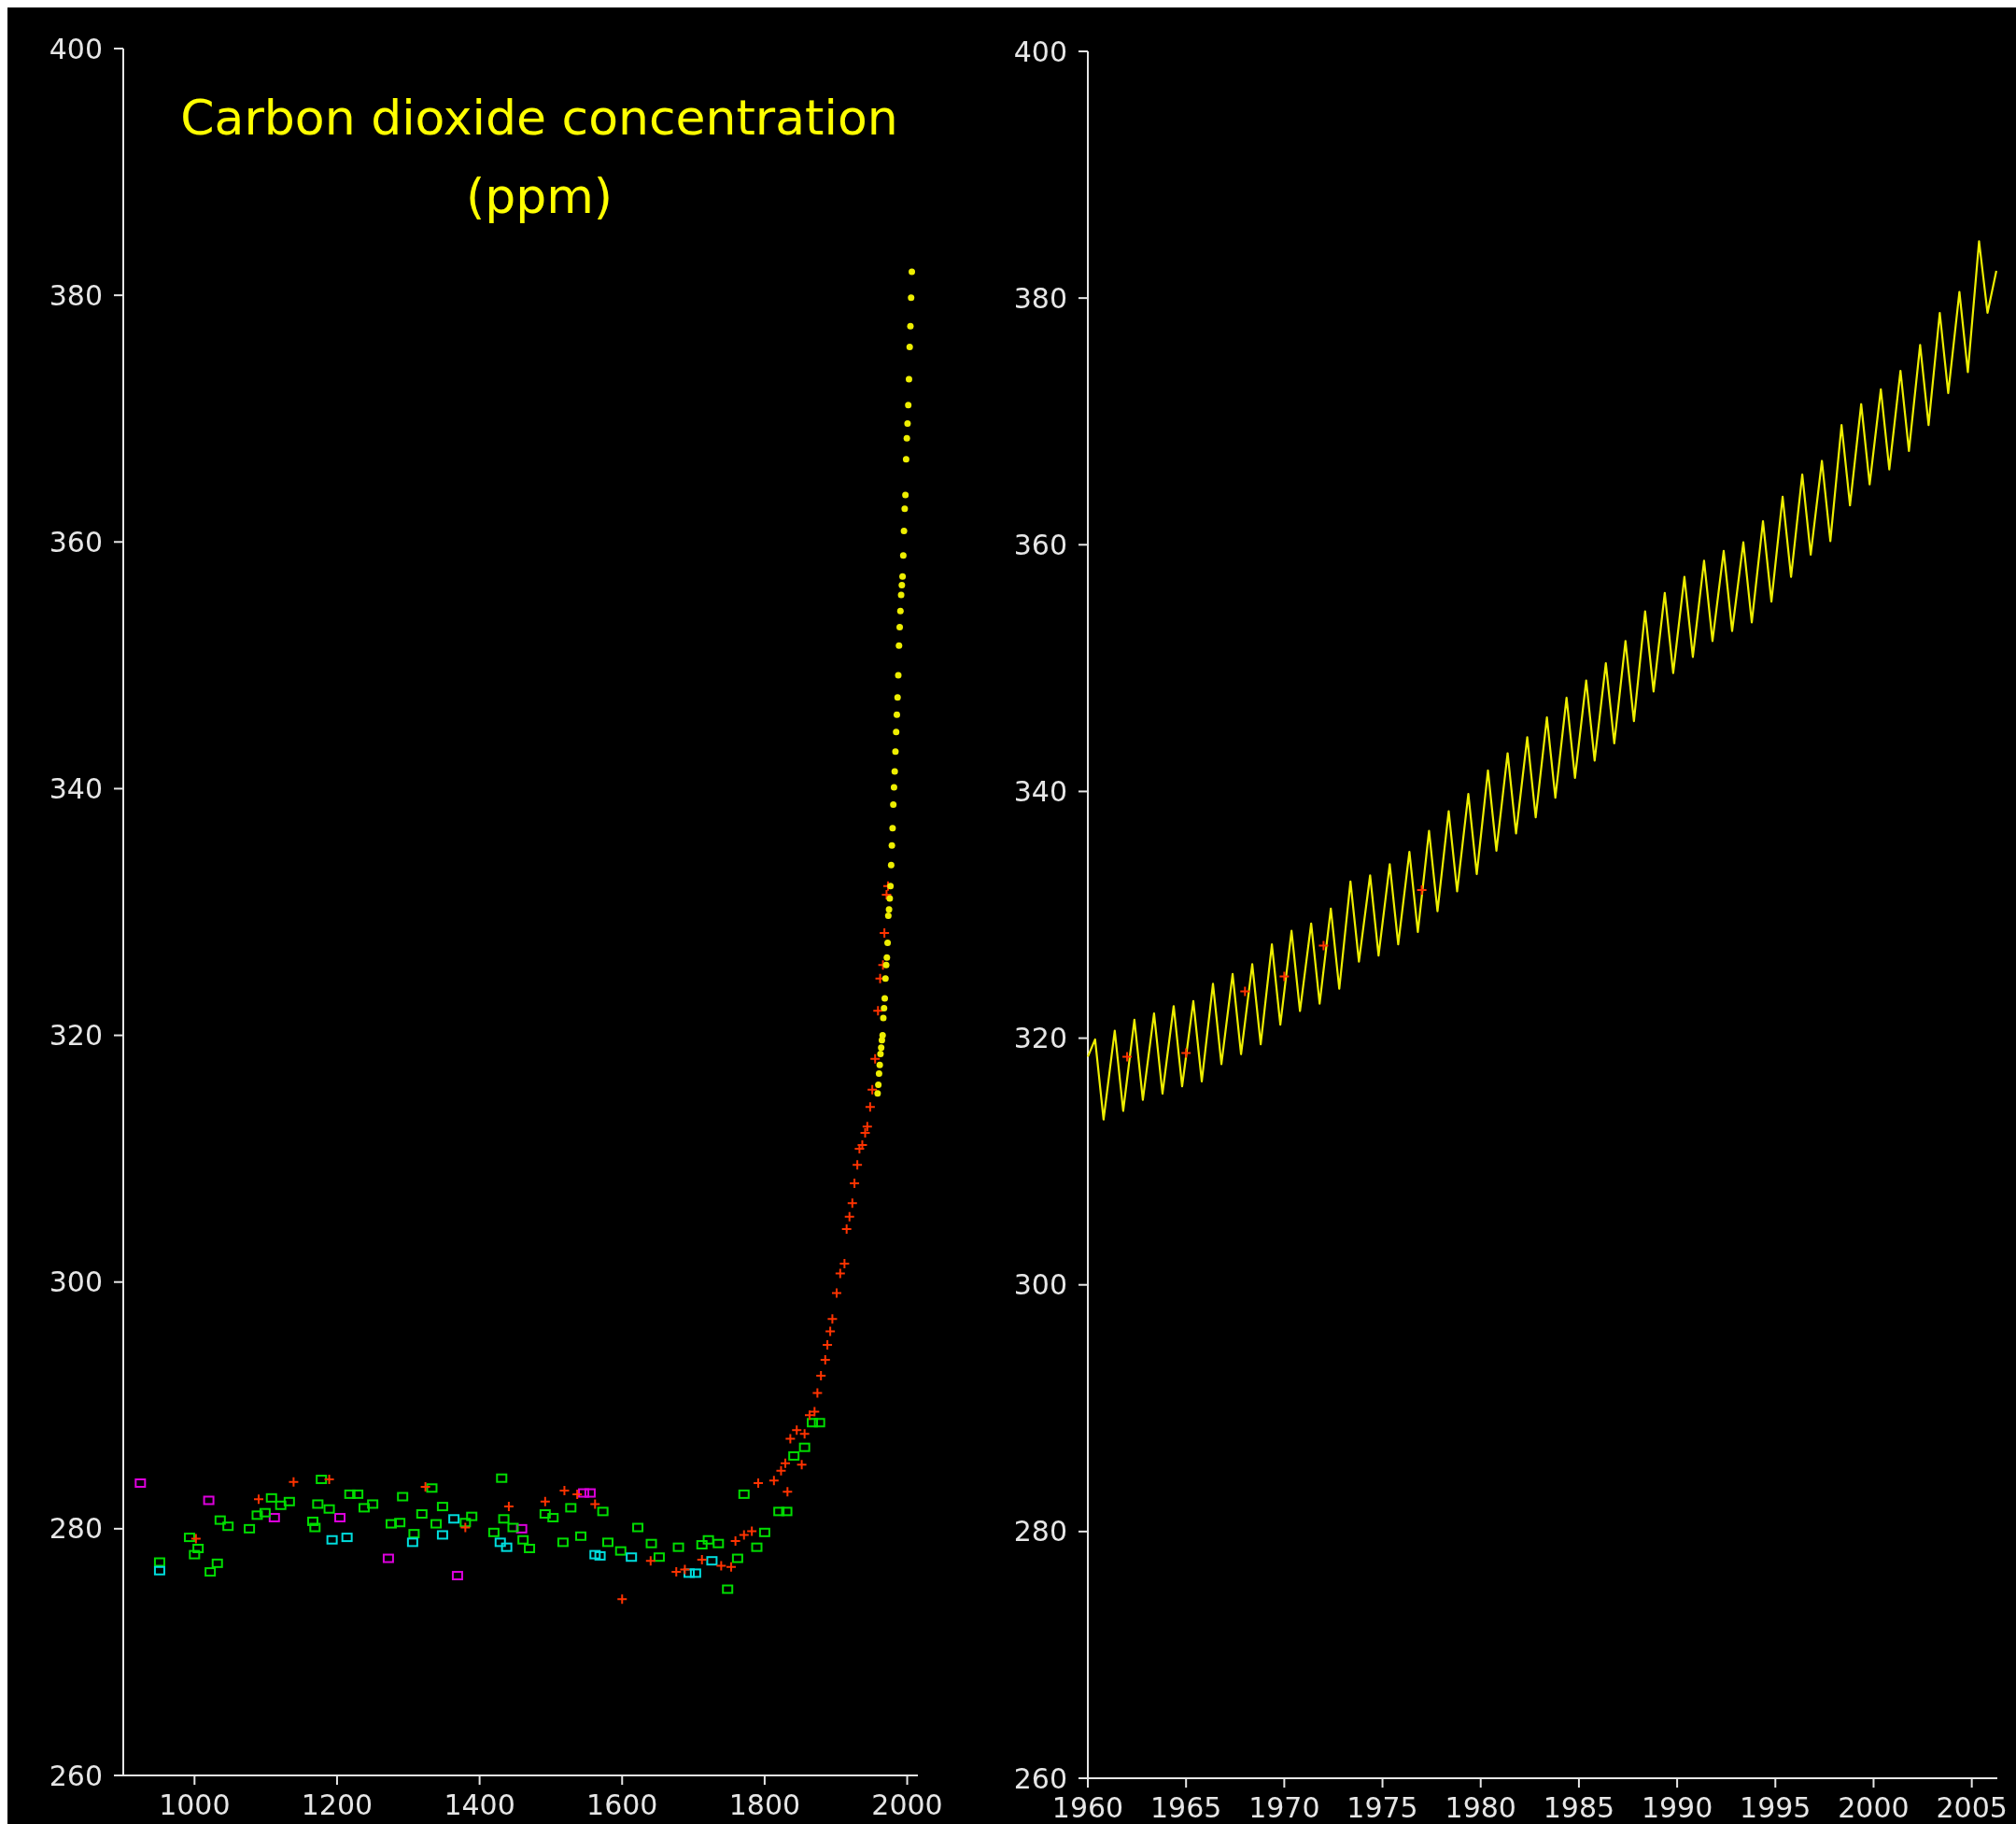 This screenshot has width=2016, height=1824. I want to click on x-tick-label: 1970, so click(1284, 1807).